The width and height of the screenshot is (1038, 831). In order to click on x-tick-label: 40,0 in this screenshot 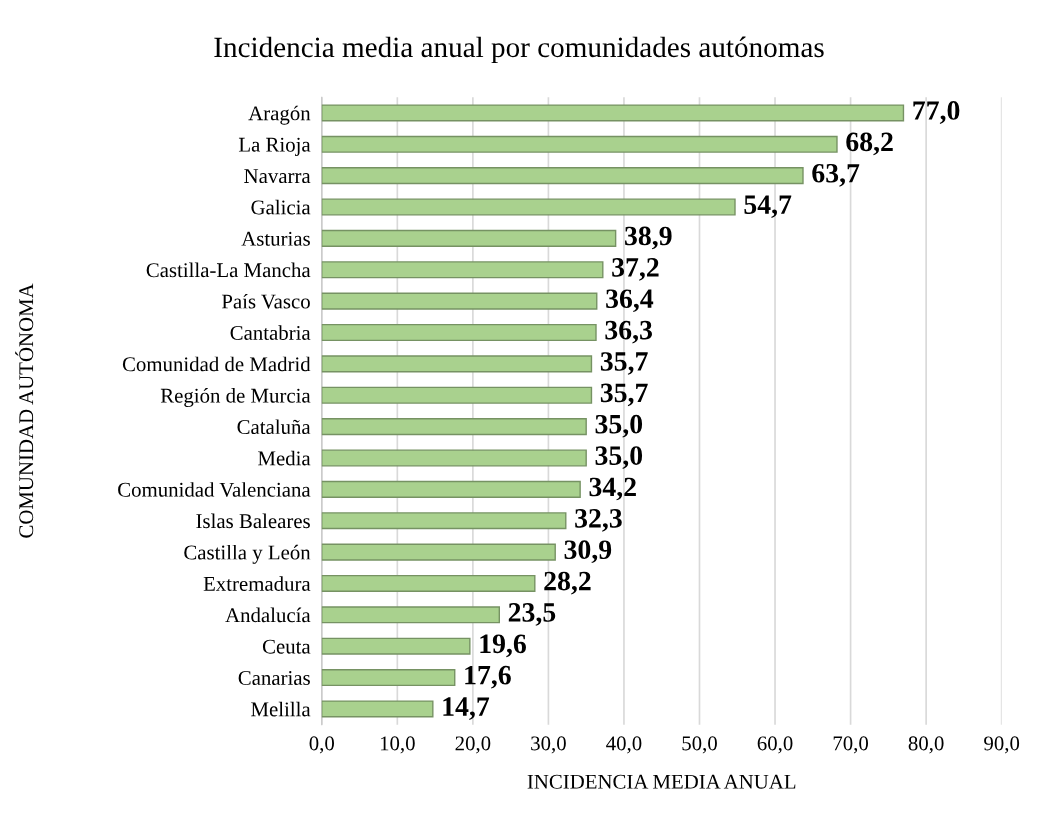, I will do `click(624, 745)`.